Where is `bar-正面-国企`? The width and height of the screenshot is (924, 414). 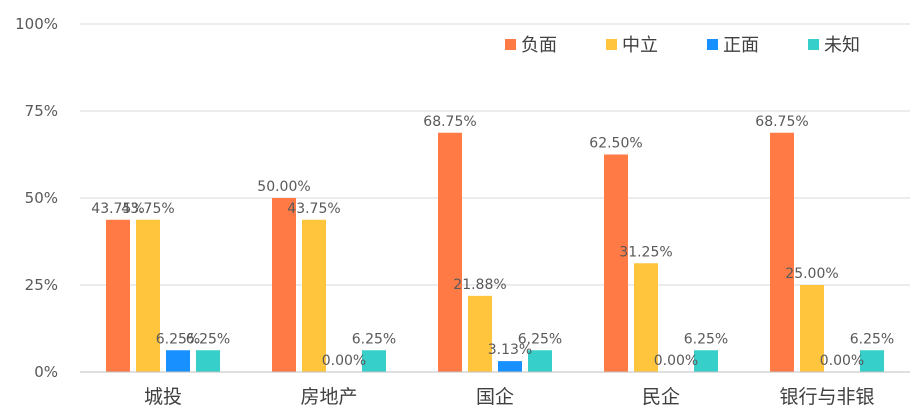 bar-正面-国企 is located at coordinates (510, 366).